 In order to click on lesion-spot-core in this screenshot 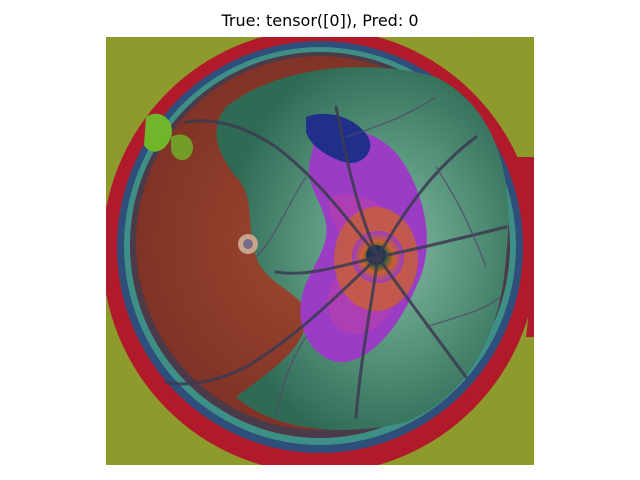, I will do `click(248, 244)`.